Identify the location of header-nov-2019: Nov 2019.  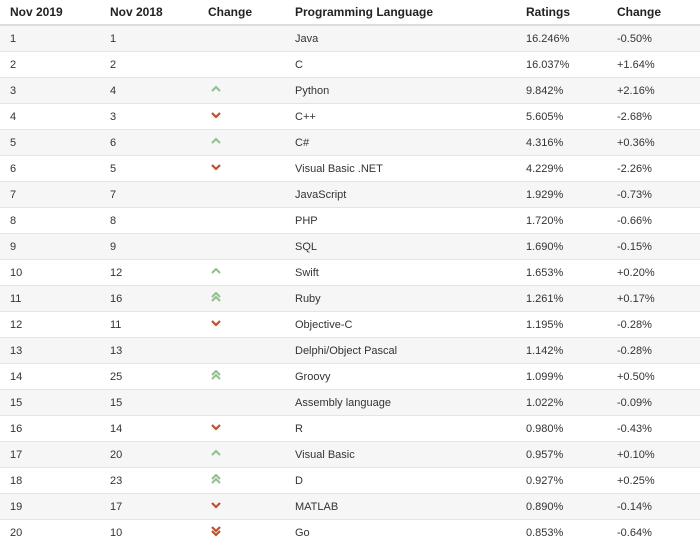
(55, 13).